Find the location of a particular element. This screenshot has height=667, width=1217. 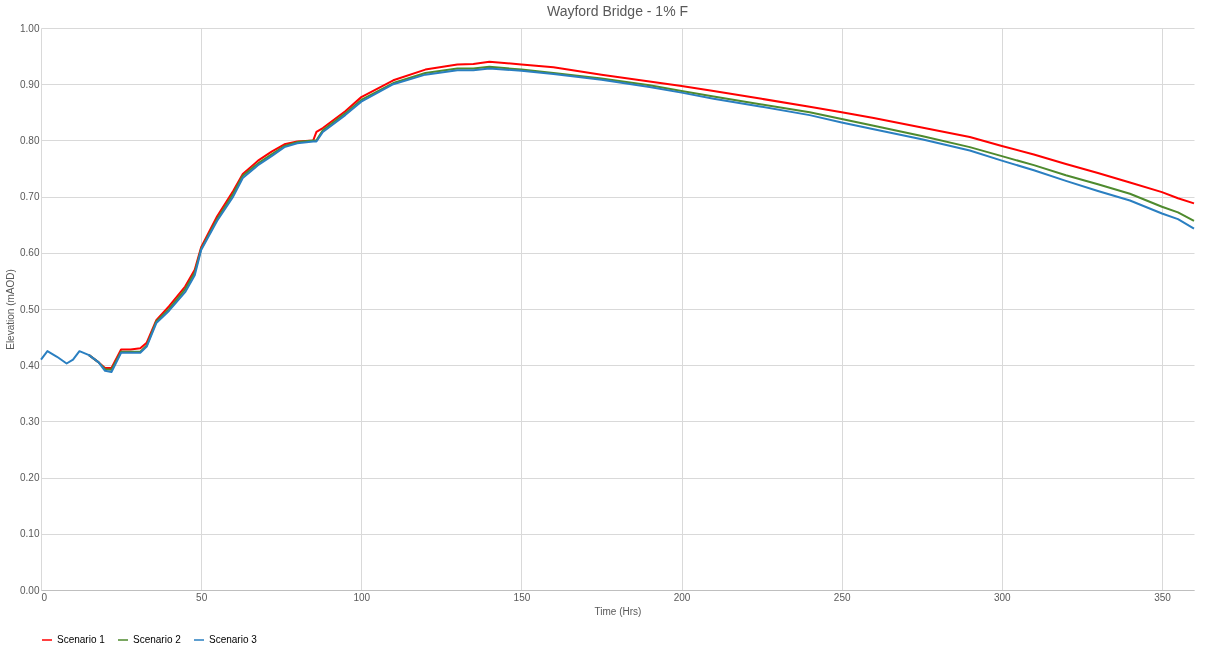

x-tick-label: 350 is located at coordinates (1163, 597).